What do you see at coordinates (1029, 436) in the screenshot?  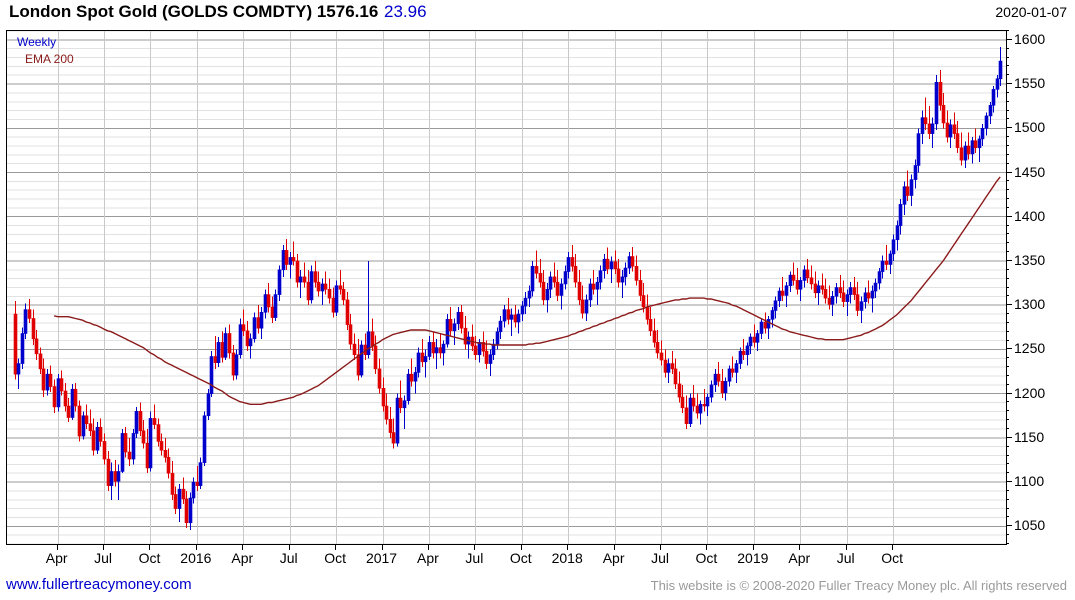 I see `y-axis-tick-label: 1150` at bounding box center [1029, 436].